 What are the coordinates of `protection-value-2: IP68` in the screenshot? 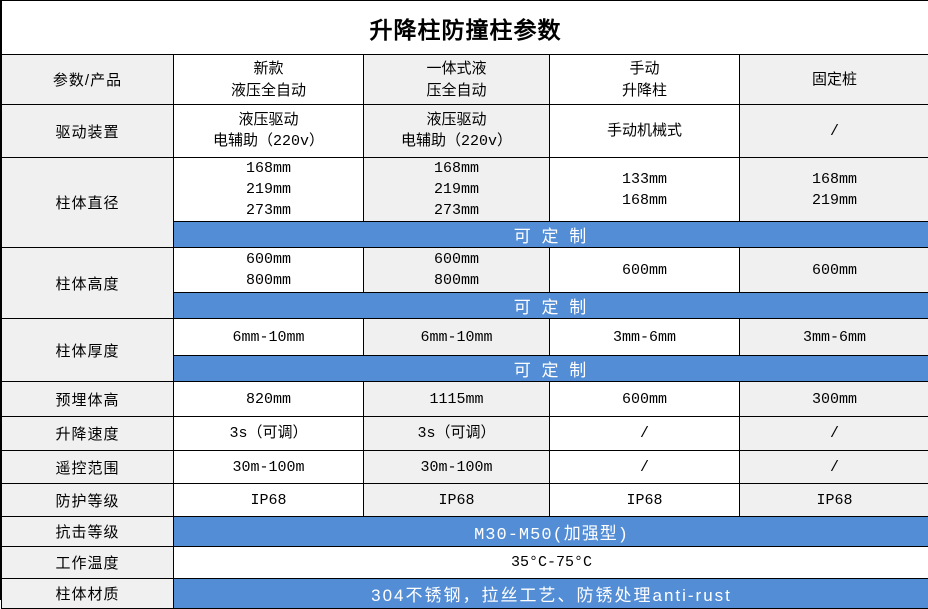 It's located at (457, 500).